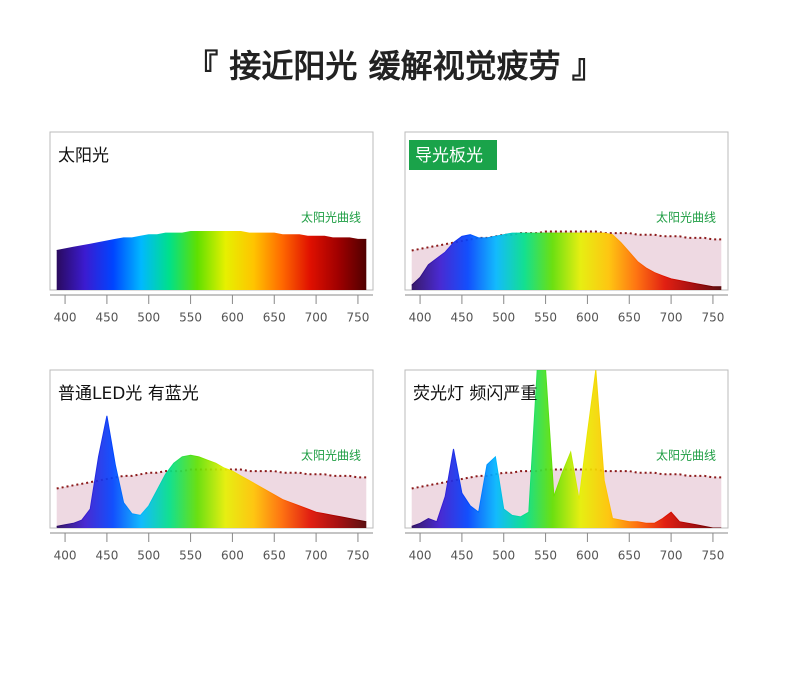 The image size is (790, 675). I want to click on spectrum-panel: 太阳光曲线 导光板光 400 450 500 550 600 650 700 750, so click(566, 228).